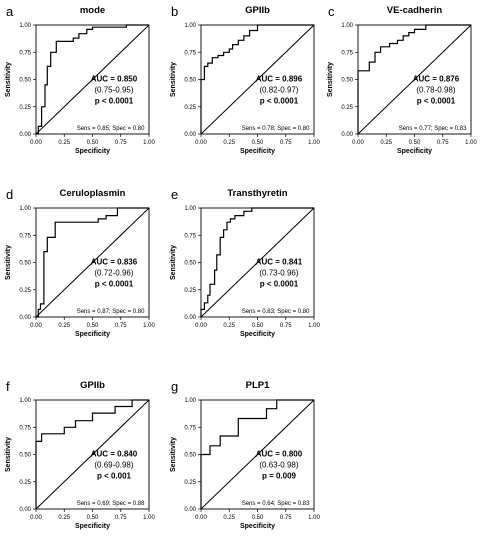 This screenshot has width=486, height=550. What do you see at coordinates (111, 312) in the screenshot?
I see `sens-spec-label: Sens = 0.87; Spec = 0.80` at bounding box center [111, 312].